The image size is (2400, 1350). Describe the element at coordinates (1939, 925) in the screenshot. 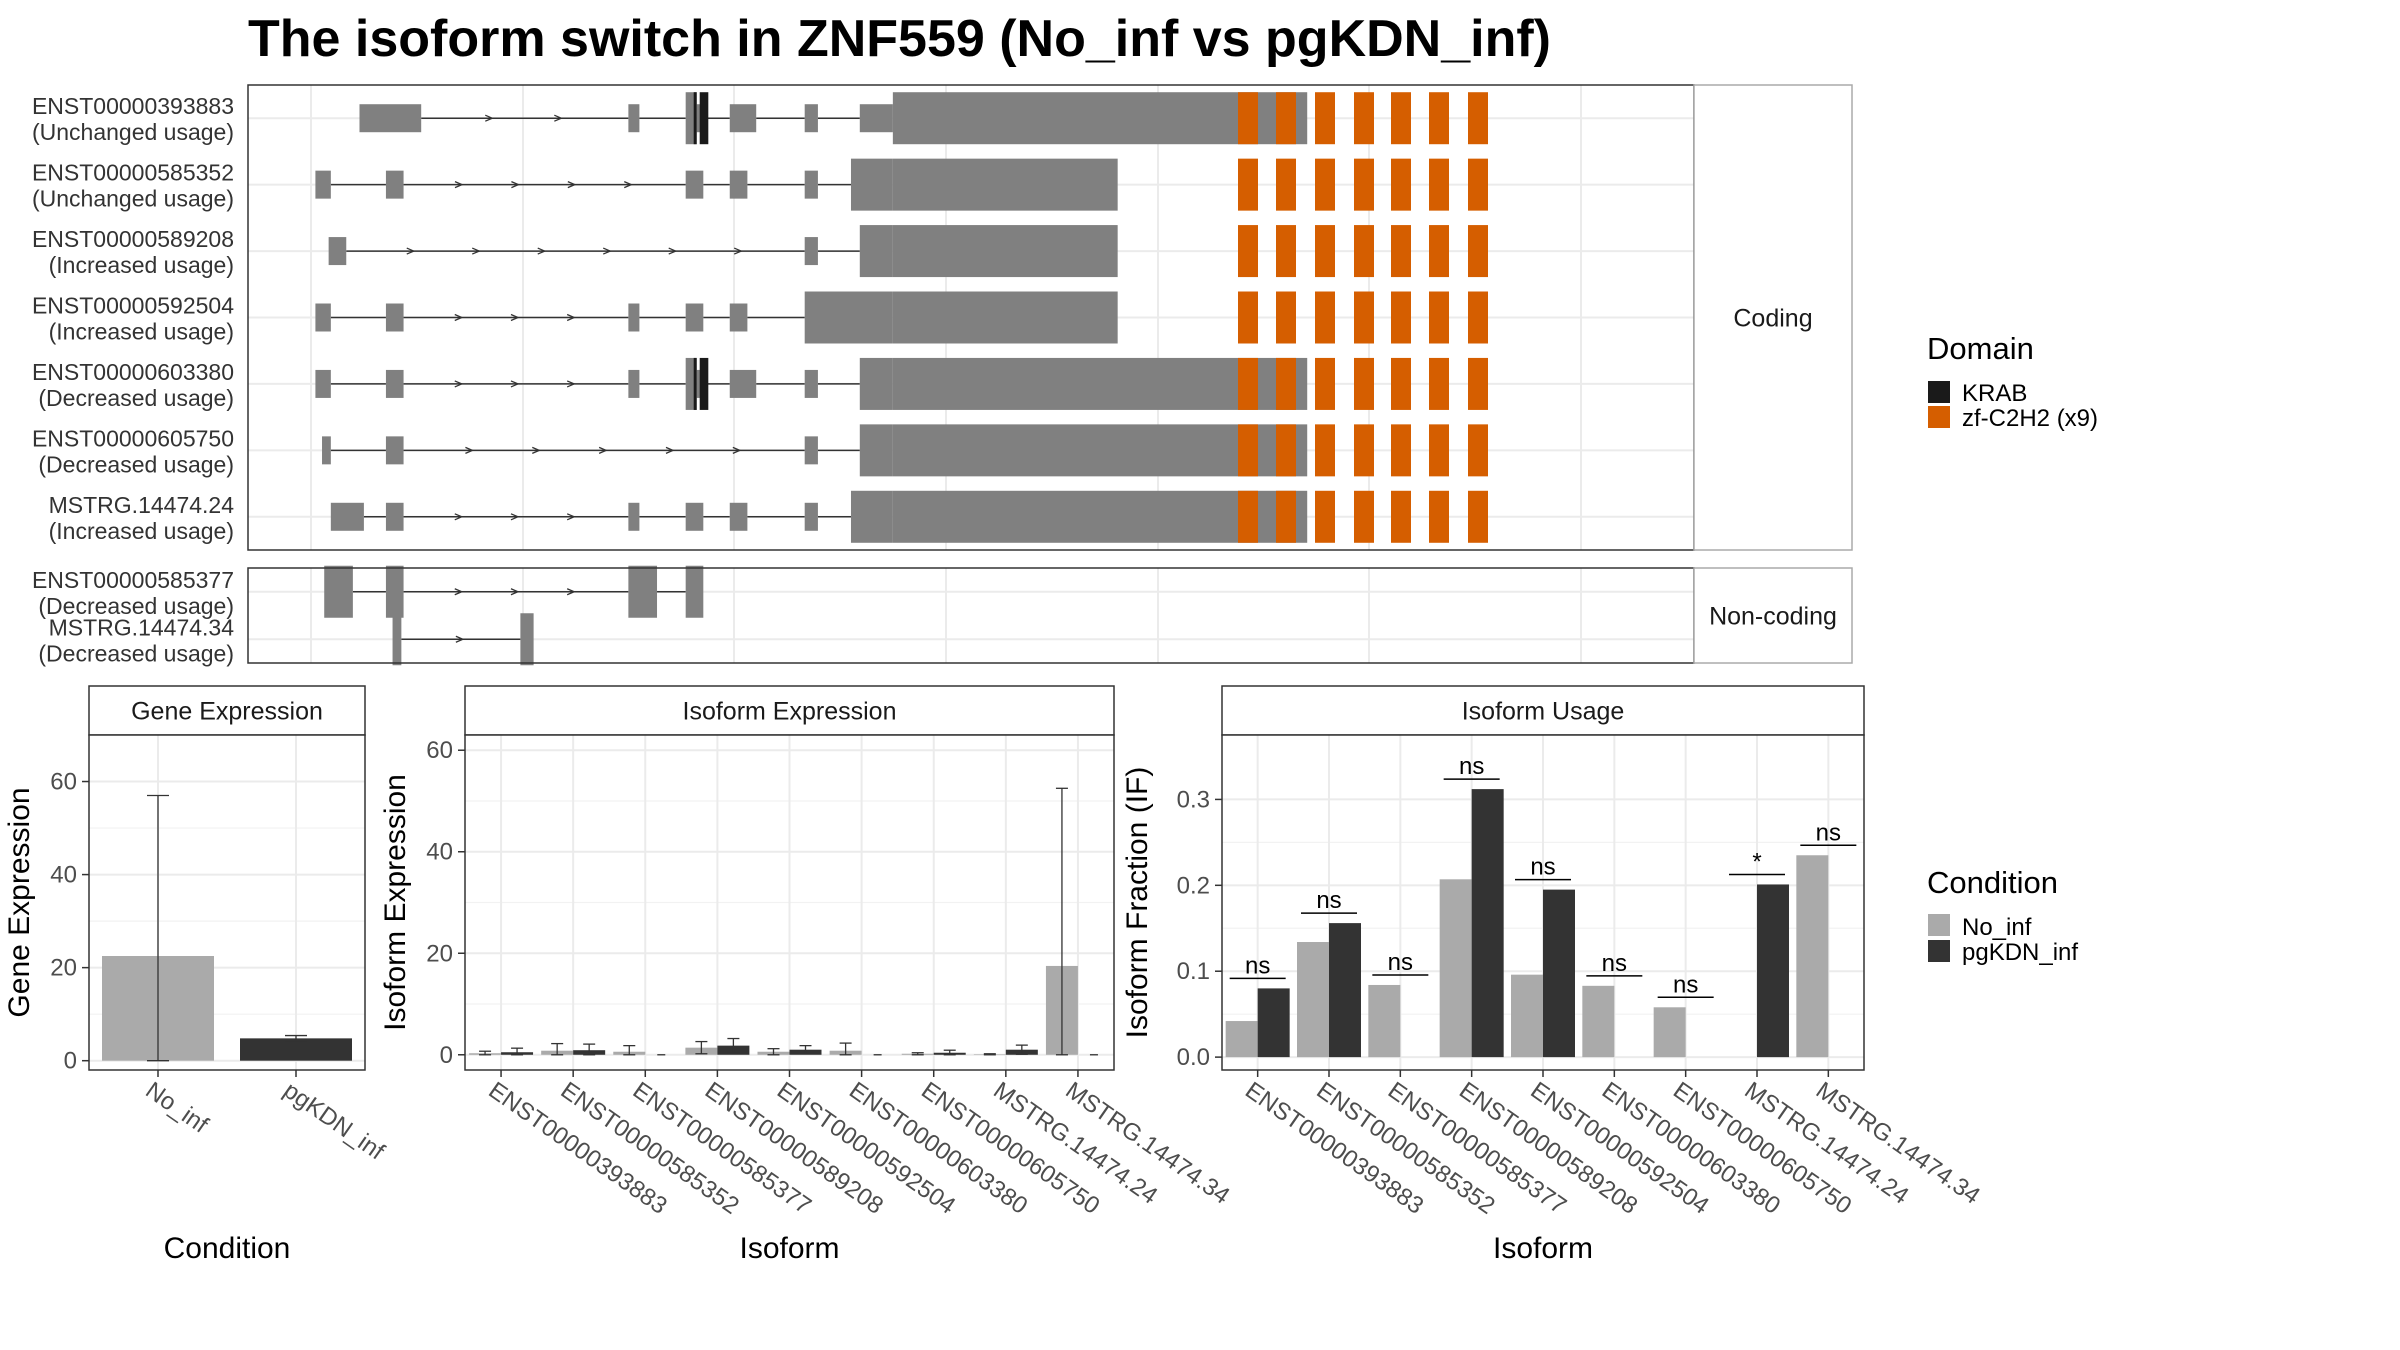

I see `legend-key-no-inf` at that location.